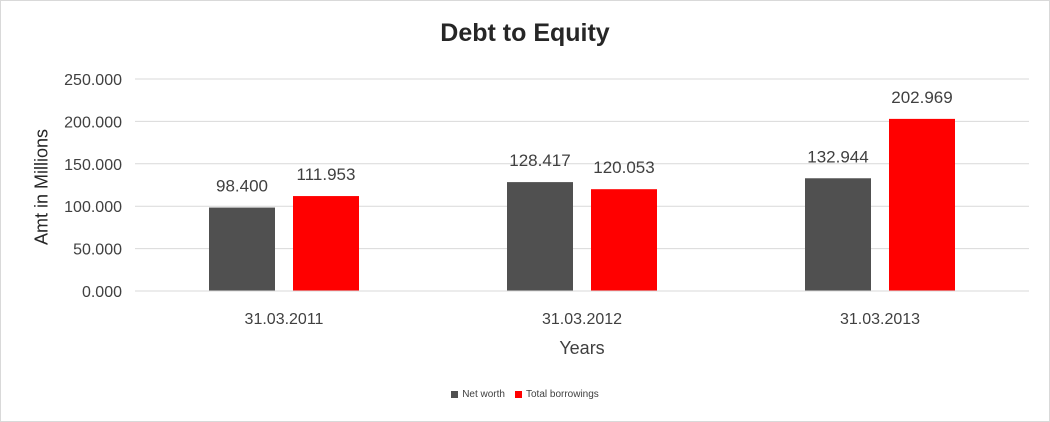  Describe the element at coordinates (562, 394) in the screenshot. I see `legend-label: Total borrowings` at that location.